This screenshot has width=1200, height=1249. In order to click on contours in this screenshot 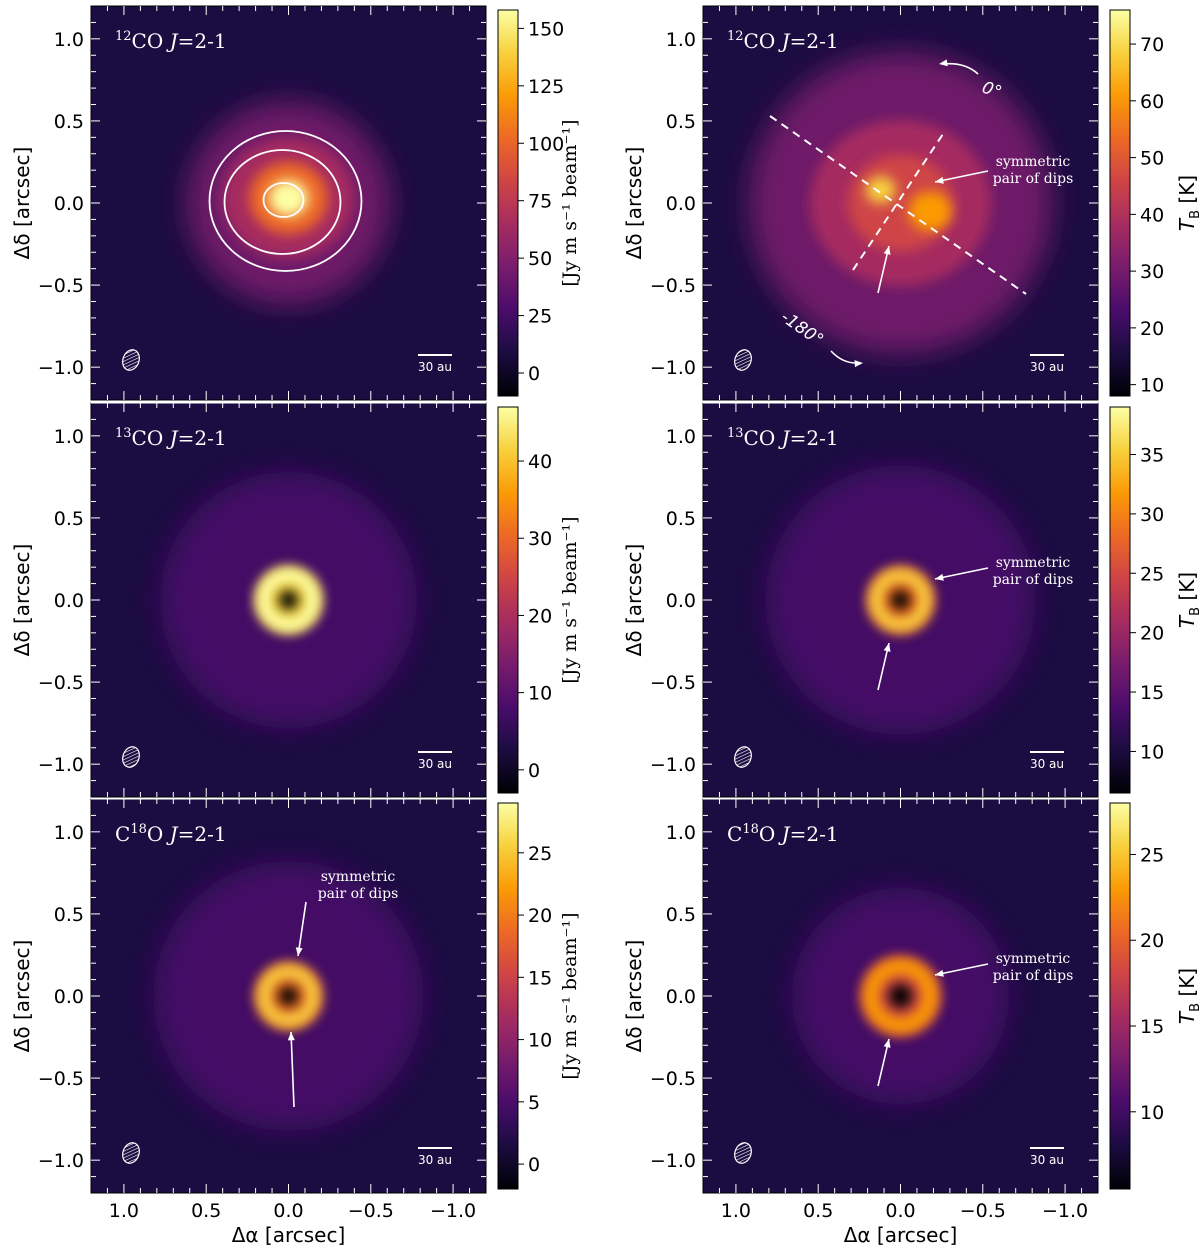, I will do `click(285, 201)`.